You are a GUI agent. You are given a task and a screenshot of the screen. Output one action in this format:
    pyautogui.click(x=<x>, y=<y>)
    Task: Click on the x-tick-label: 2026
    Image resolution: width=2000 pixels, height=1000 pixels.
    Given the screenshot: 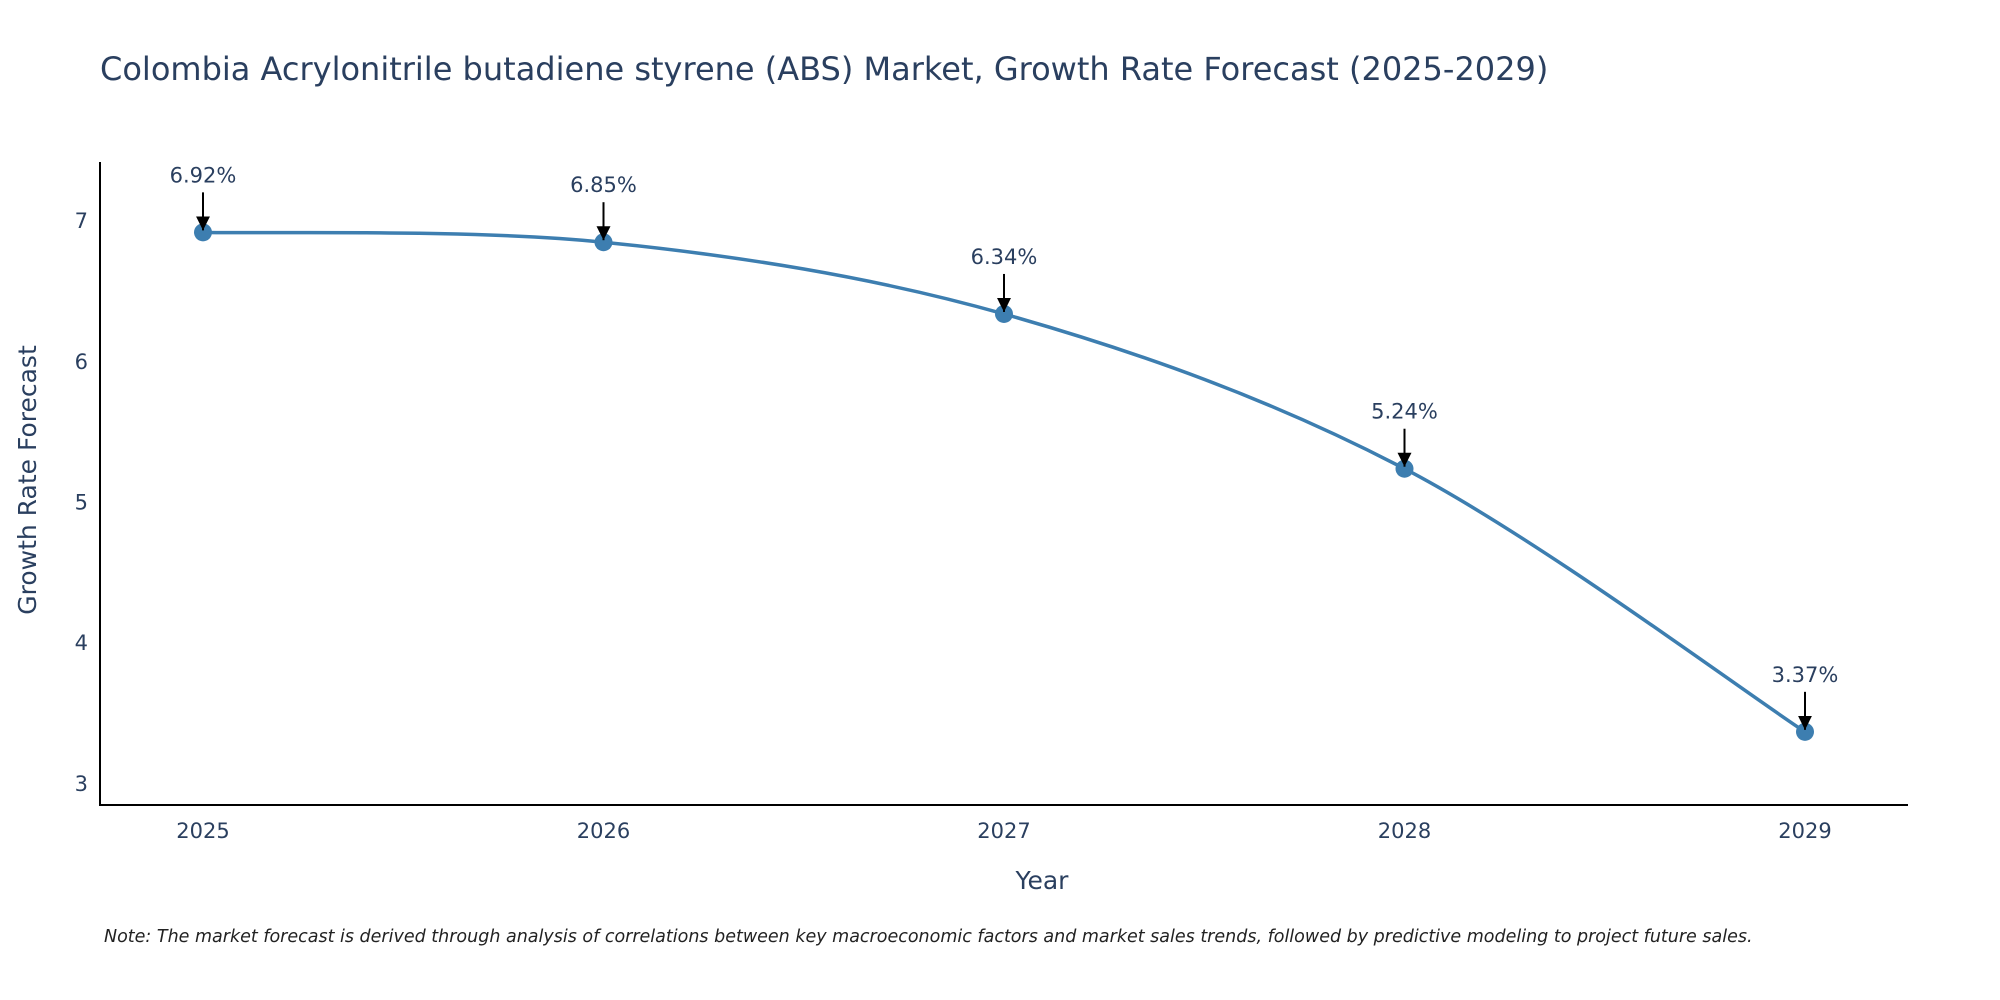 What is the action you would take?
    pyautogui.click(x=603, y=831)
    